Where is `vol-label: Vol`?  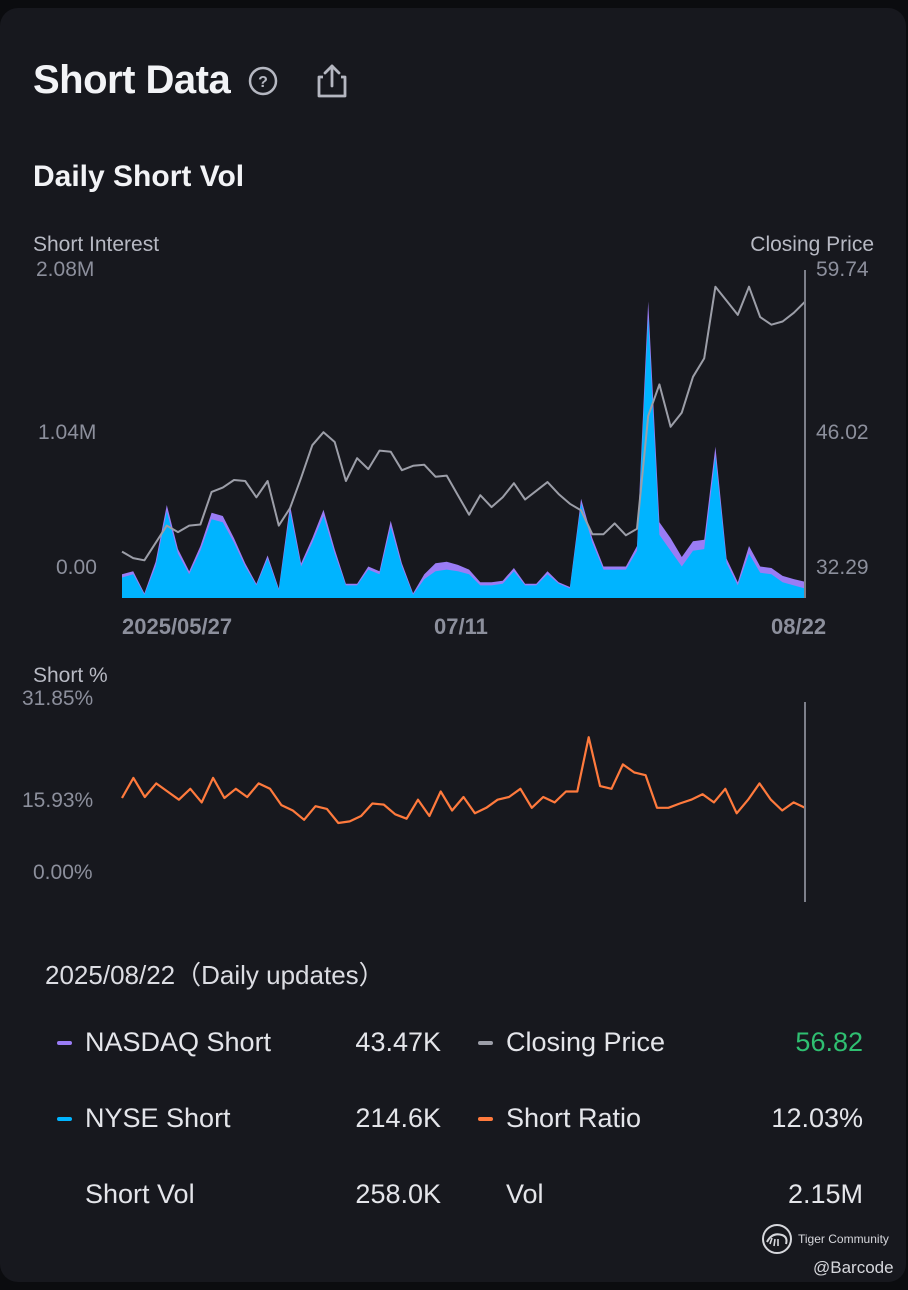
vol-label: Vol is located at coordinates (525, 1194).